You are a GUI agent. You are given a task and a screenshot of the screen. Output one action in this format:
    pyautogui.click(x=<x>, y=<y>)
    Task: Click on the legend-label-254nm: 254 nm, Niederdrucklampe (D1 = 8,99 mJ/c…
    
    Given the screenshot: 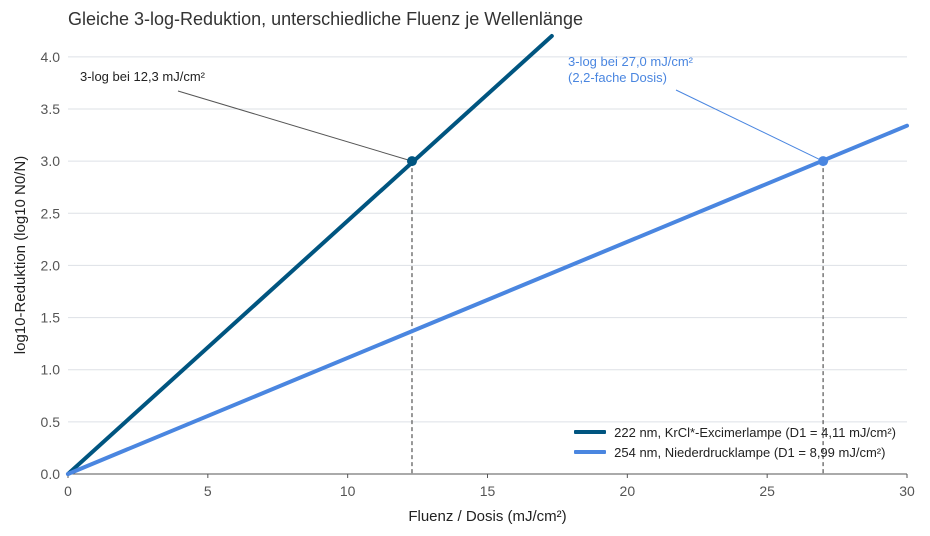 What is the action you would take?
    pyautogui.click(x=750, y=452)
    